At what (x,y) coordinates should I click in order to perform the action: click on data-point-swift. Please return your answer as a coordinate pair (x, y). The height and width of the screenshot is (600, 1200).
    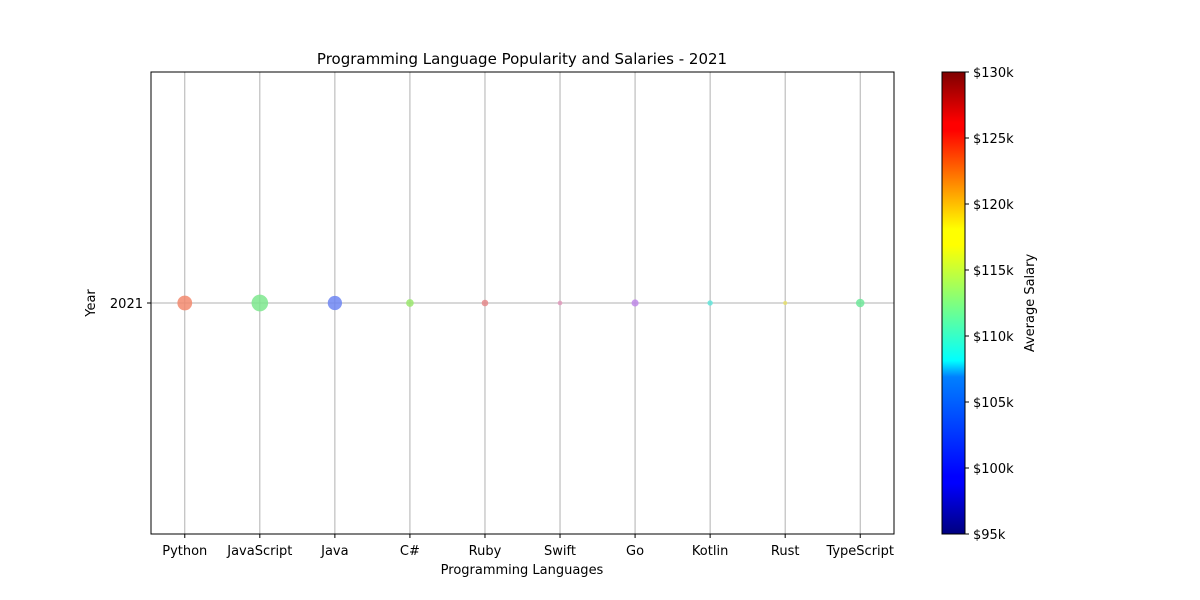
    Looking at the image, I should click on (560, 303).